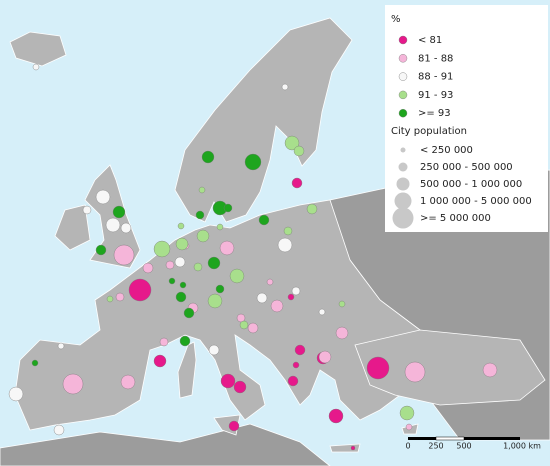  Describe the element at coordinates (430, 40) in the screenshot. I see `legend-label: < 81` at that location.